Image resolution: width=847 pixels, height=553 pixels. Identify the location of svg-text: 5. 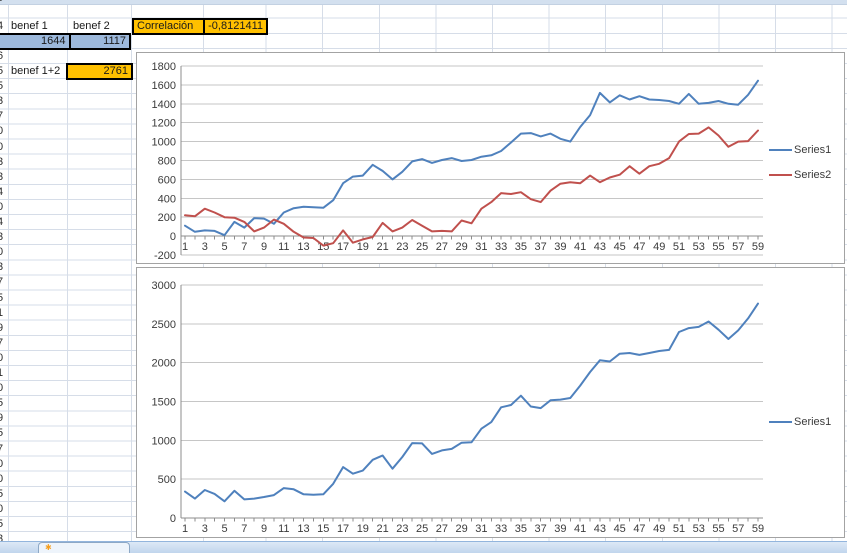
(224, 529).